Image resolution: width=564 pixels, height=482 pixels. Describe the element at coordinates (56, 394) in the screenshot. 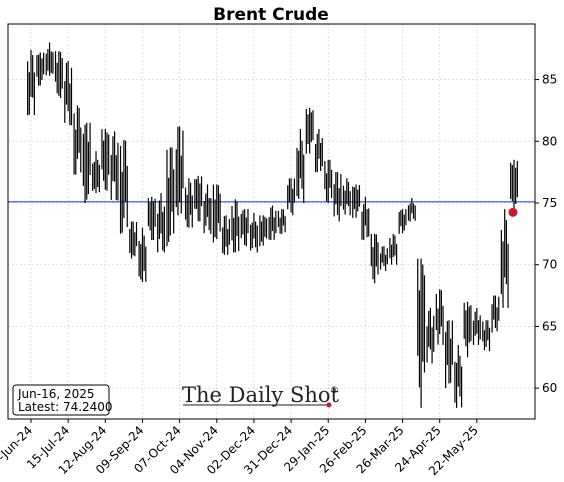

I see `info-box-date: Jun-16, 2025` at that location.